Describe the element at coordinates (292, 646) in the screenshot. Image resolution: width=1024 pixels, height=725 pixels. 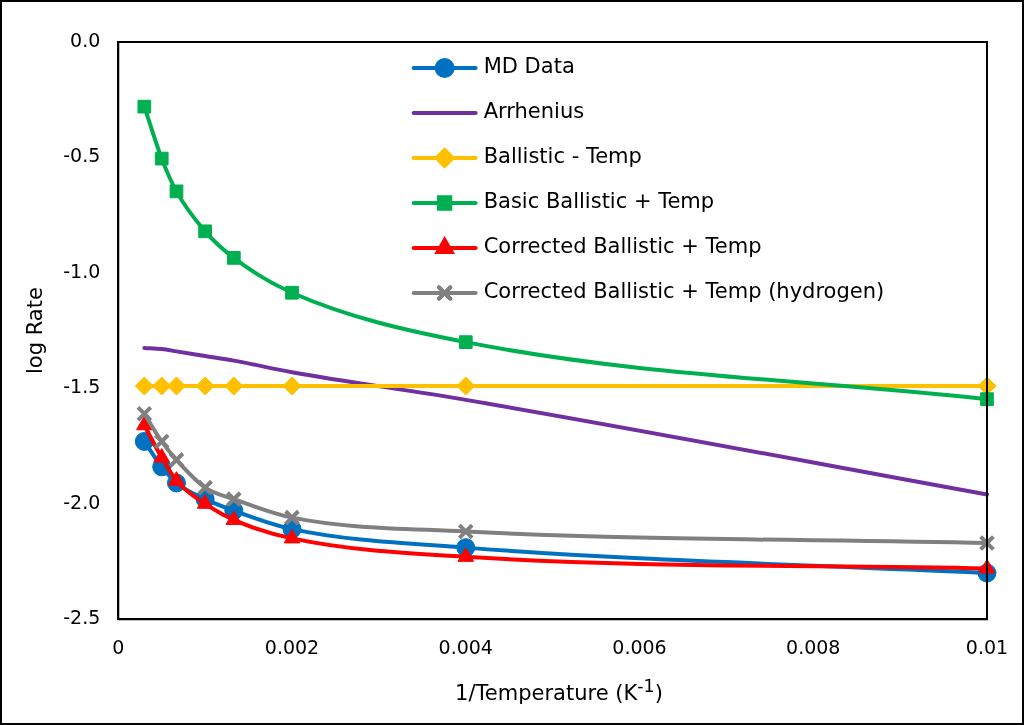
I see `x-tick-label: 0.002` at that location.